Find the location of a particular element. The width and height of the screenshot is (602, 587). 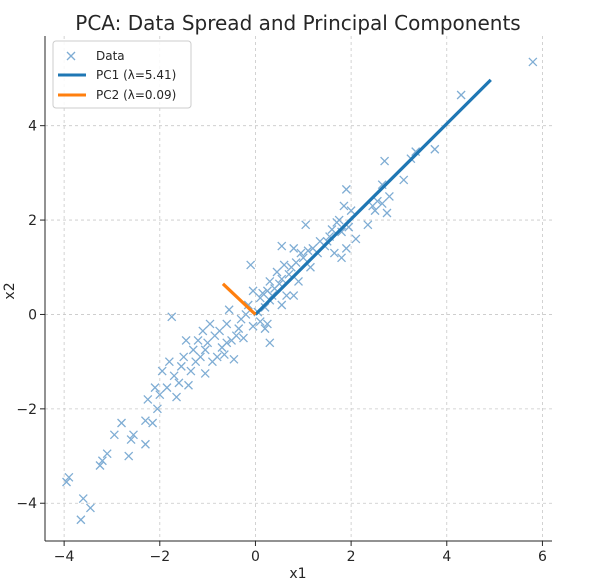

y-axis-ticks: −4 −2 0 2 4 is located at coordinates (30, 315).